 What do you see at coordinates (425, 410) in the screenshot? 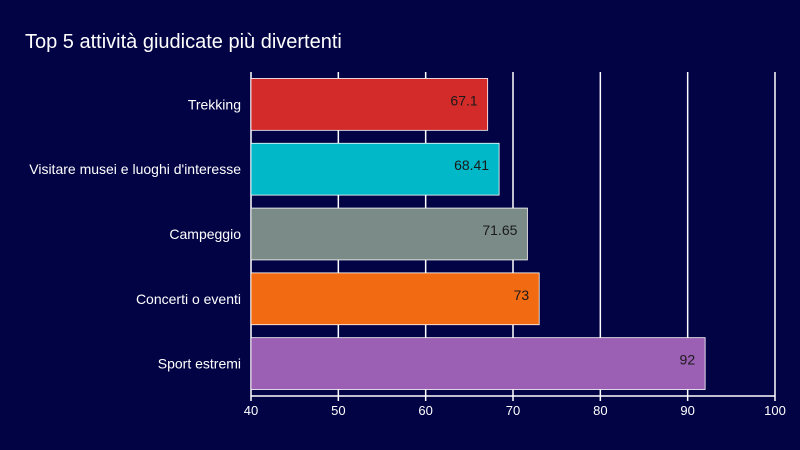
I see `x-tick-label: 60` at bounding box center [425, 410].